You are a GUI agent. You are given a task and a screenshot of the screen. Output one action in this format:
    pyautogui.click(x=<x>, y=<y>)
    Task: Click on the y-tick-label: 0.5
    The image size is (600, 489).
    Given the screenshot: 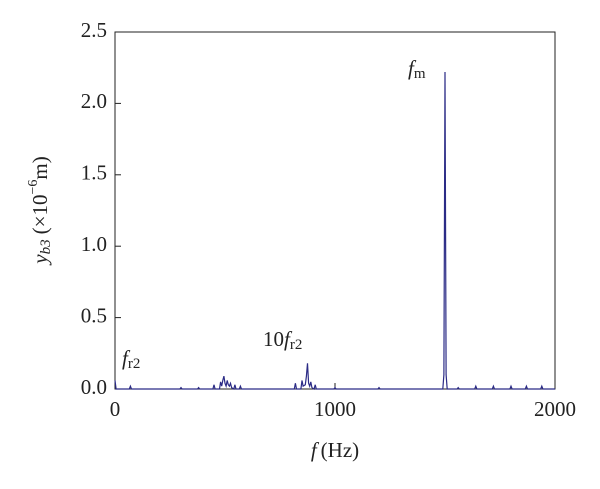 What is the action you would take?
    pyautogui.click(x=94, y=315)
    